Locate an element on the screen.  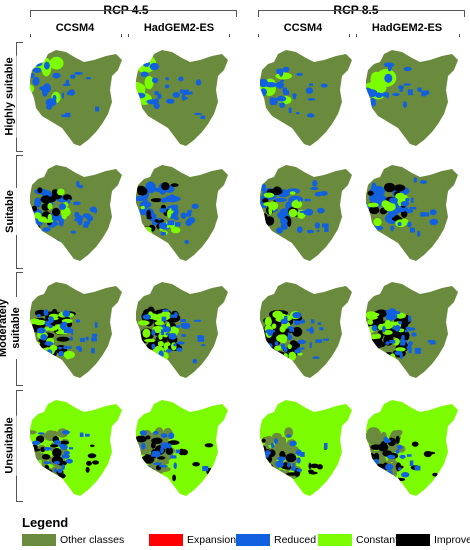
model-label-ccsm4: CCSM4 is located at coordinates (303, 28).